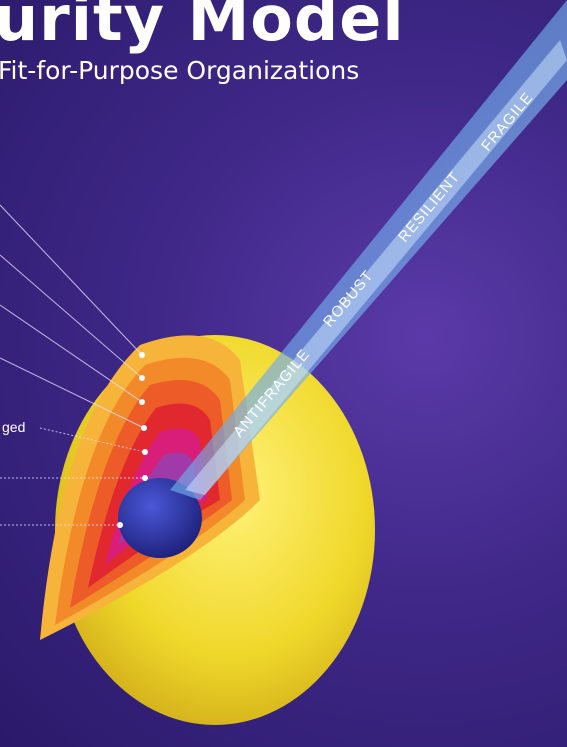 The width and height of the screenshot is (567, 747). What do you see at coordinates (180, 70) in the screenshot?
I see `page-subtitle: Fit-for-Purpose Organizations` at bounding box center [180, 70].